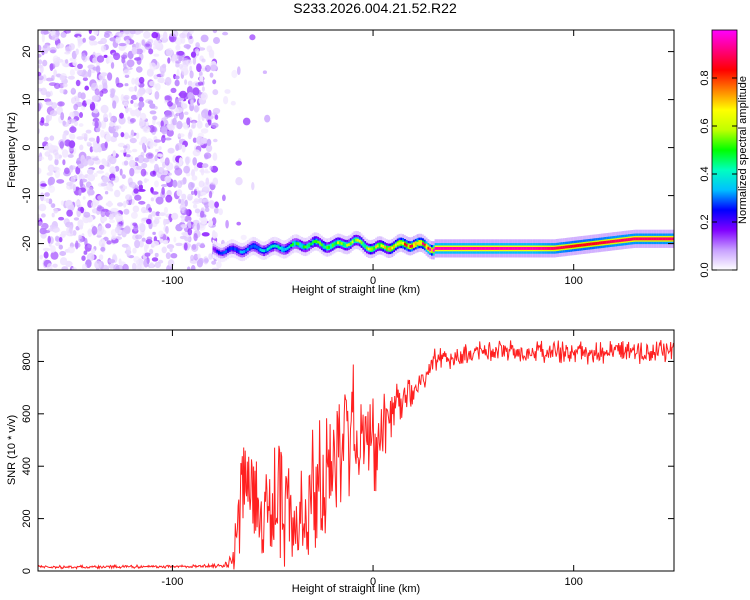 The image size is (750, 600). I want to click on colorbar-label: Normalized spectral amplitude, so click(743, 150).